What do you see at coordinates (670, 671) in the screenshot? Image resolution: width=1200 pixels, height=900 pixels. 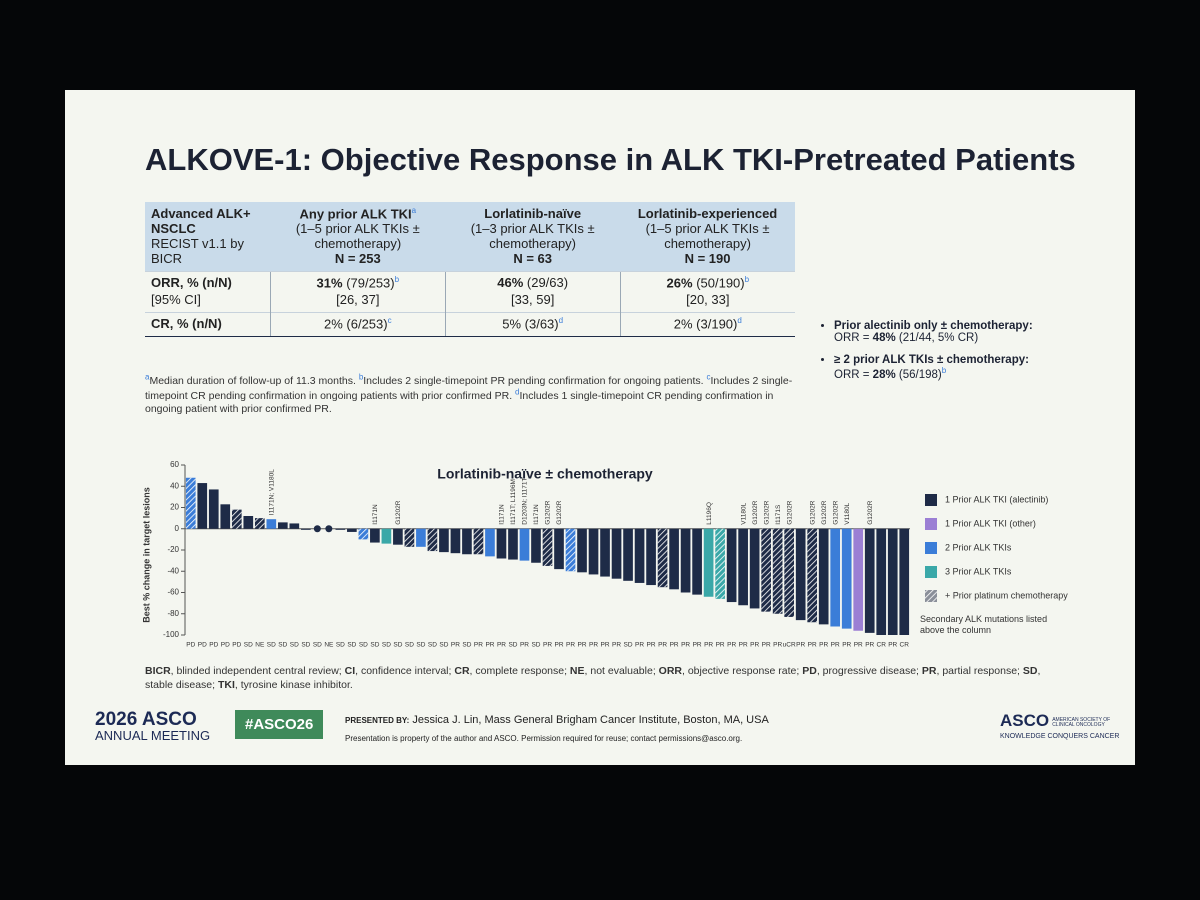 I see `term: ORR` at bounding box center [670, 671].